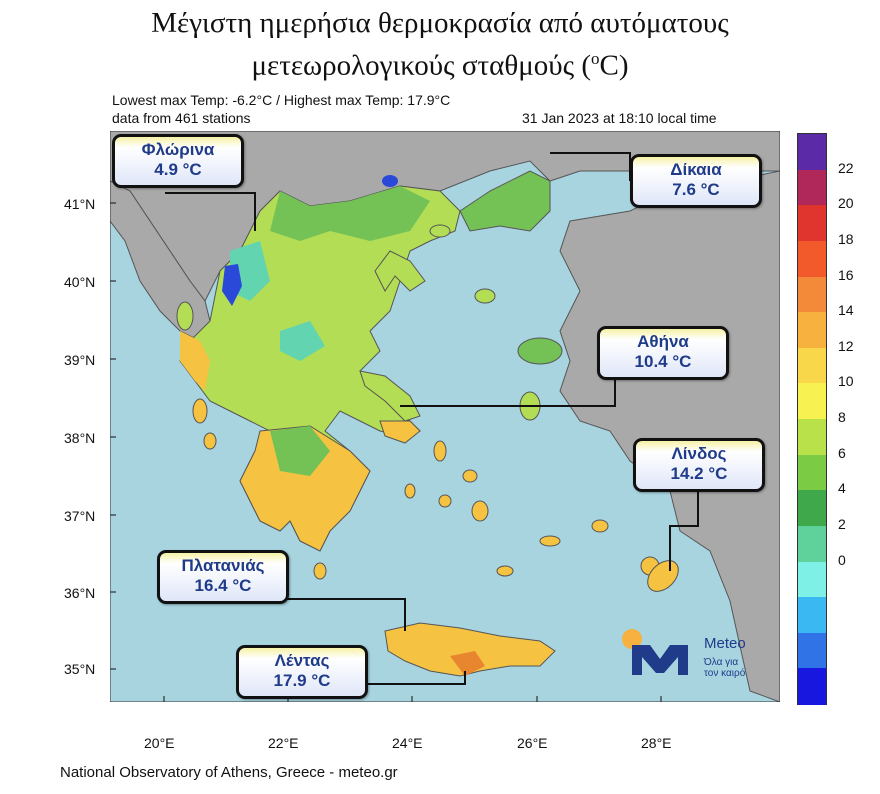 Image resolution: width=880 pixels, height=794 pixels. Describe the element at coordinates (400, 271) in the screenshot. I see `chalkidiki` at that location.